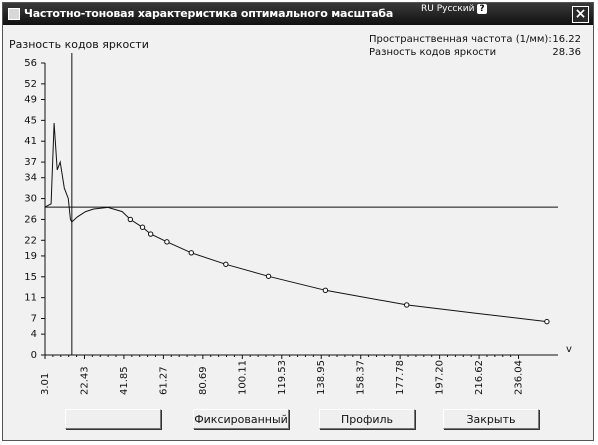 Image resolution: width=598 pixels, height=445 pixels. Describe the element at coordinates (30, 84) in the screenshot. I see `y-tick-label: 52` at that location.